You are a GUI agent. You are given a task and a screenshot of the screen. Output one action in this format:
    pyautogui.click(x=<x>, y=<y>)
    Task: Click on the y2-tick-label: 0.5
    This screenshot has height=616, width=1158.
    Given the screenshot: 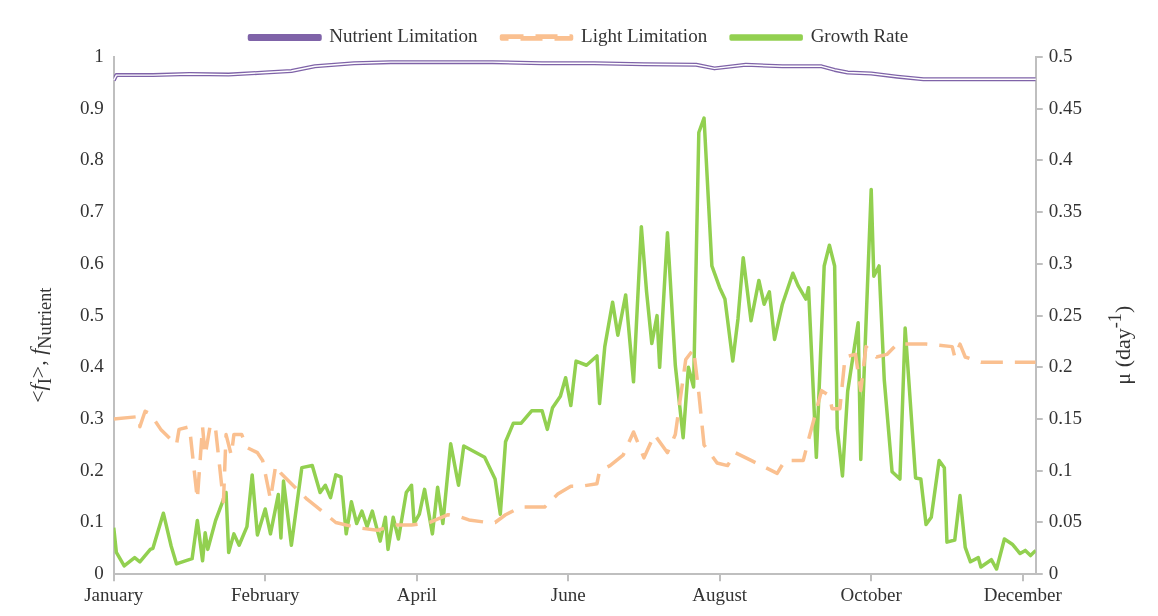 What is the action you would take?
    pyautogui.click(x=1060, y=55)
    